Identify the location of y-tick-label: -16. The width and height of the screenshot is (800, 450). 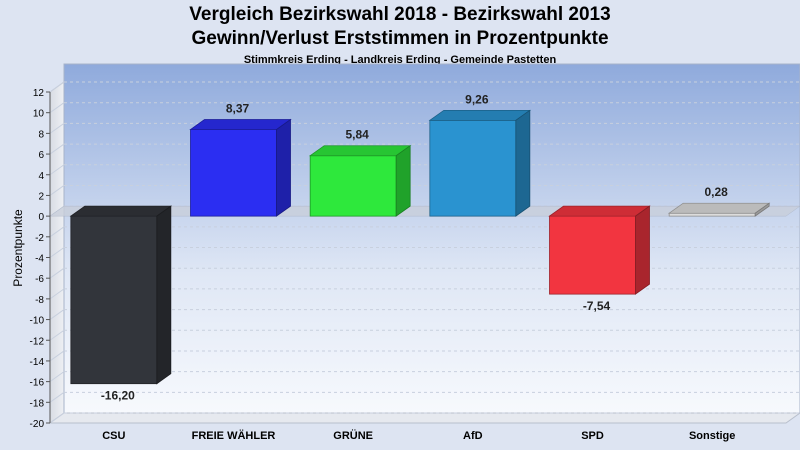
(37, 383).